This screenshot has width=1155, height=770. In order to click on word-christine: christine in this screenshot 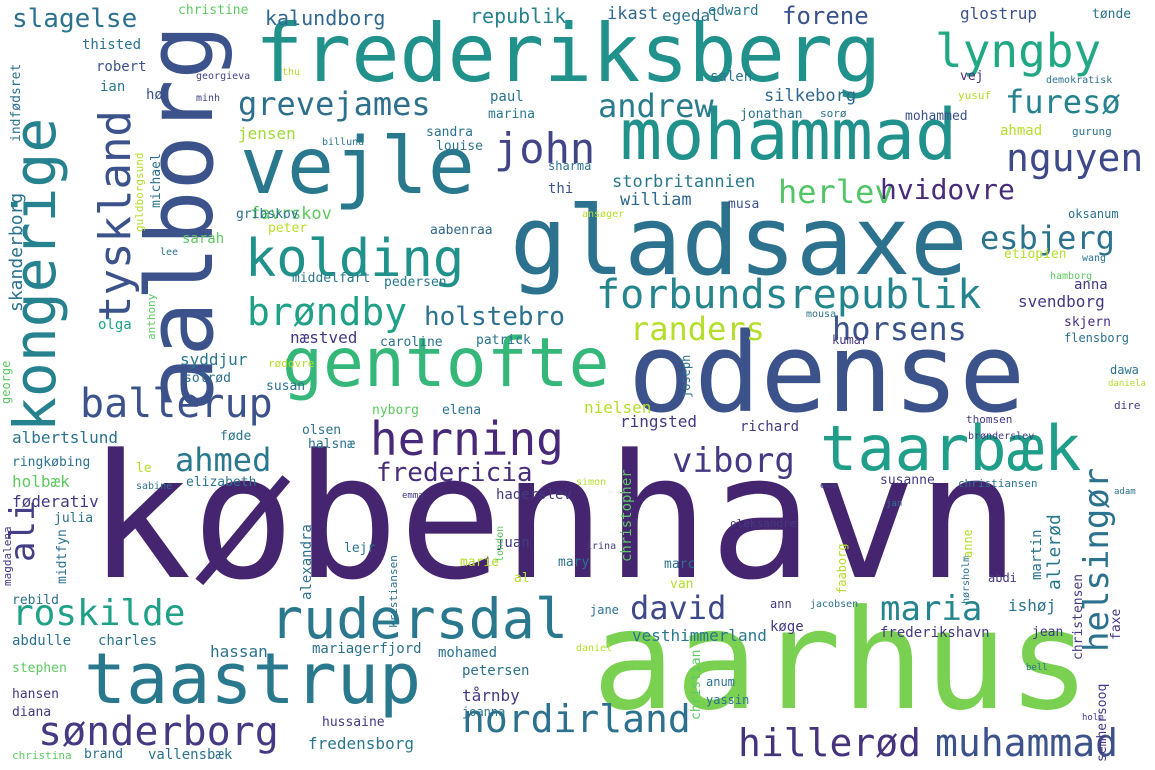, I will do `click(213, 10)`.